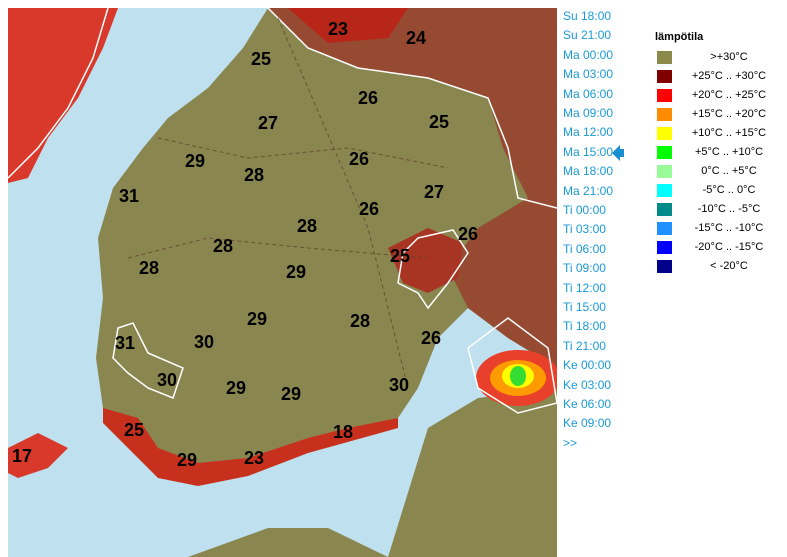 Image resolution: width=787 pixels, height=557 pixels. What do you see at coordinates (587, 423) in the screenshot?
I see `time-link: Ke 09:00` at bounding box center [587, 423].